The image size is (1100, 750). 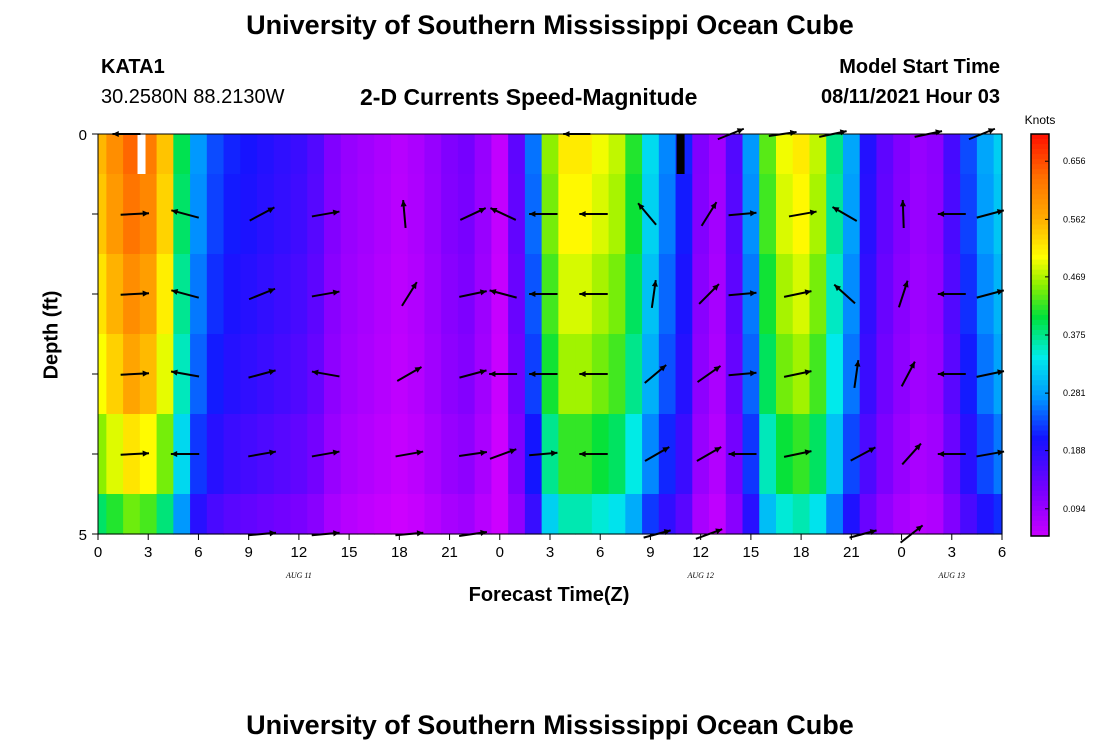 I want to click on colorbar-tick-label: 0.281, so click(x=1074, y=393).